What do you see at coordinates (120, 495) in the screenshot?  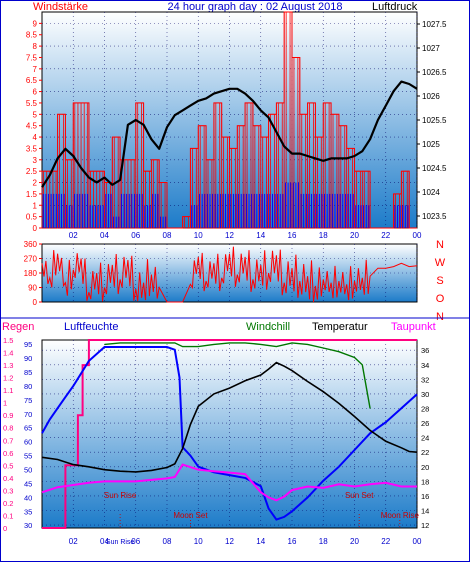 I see `astro-label: Sun Rise` at bounding box center [120, 495].